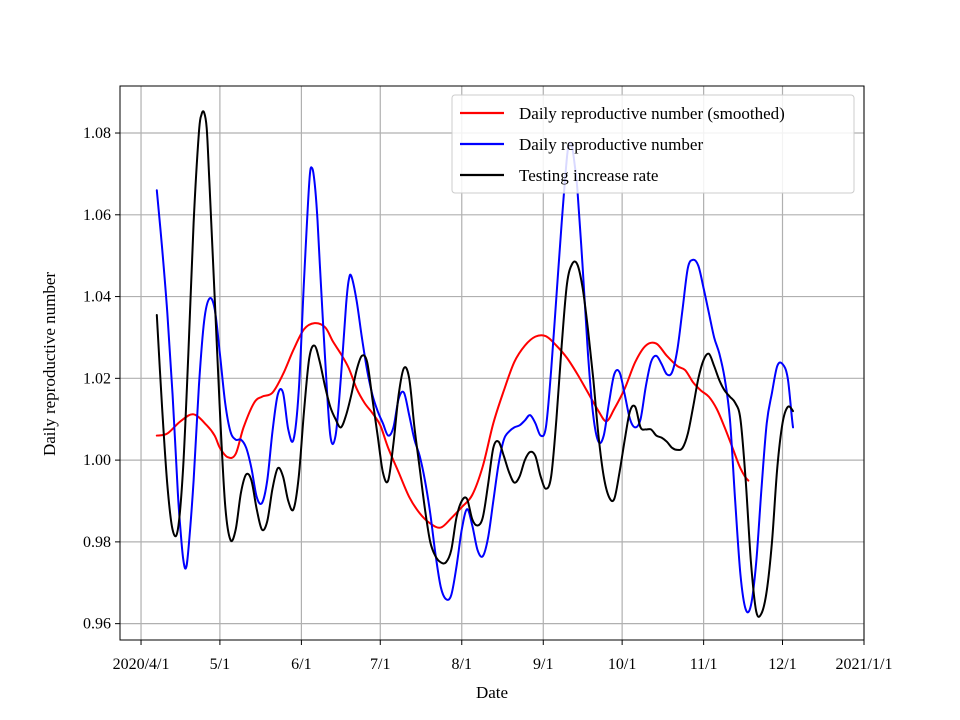  Describe the element at coordinates (97, 378) in the screenshot. I see `y-tick-label: 1.02` at that location.